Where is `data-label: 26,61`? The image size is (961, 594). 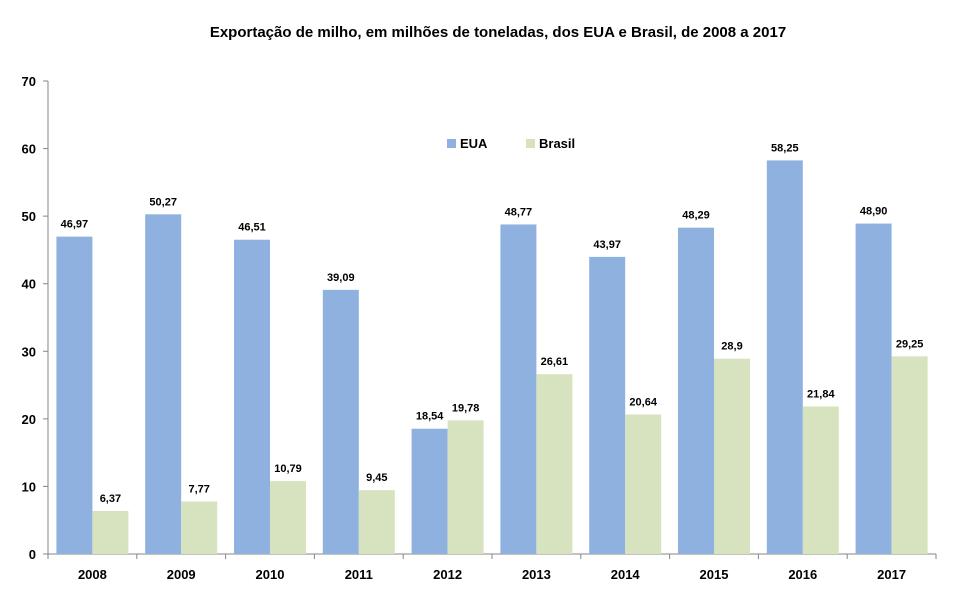
data-label: 26,61 is located at coordinates (555, 362).